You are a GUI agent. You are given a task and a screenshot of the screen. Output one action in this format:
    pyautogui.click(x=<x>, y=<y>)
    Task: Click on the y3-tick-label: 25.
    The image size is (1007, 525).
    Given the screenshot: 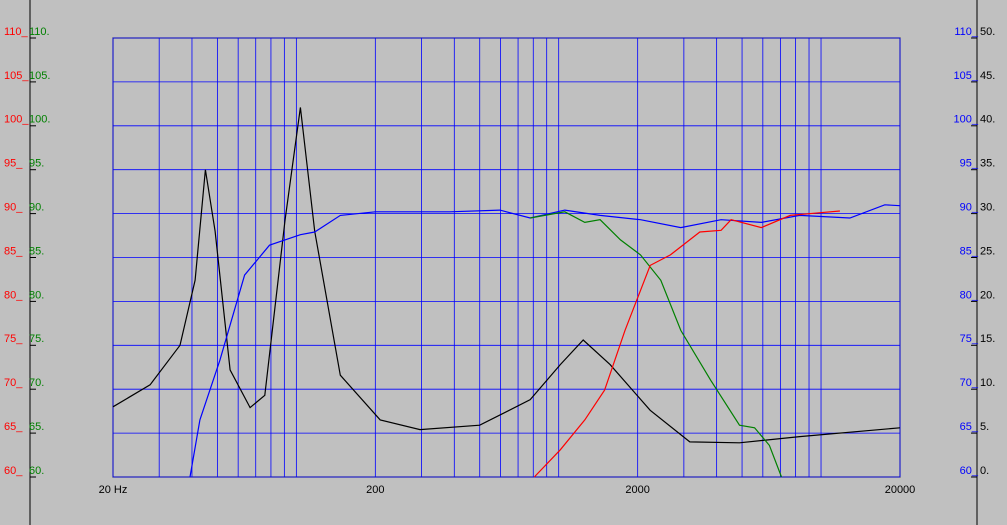 What is the action you would take?
    pyautogui.click(x=987, y=251)
    